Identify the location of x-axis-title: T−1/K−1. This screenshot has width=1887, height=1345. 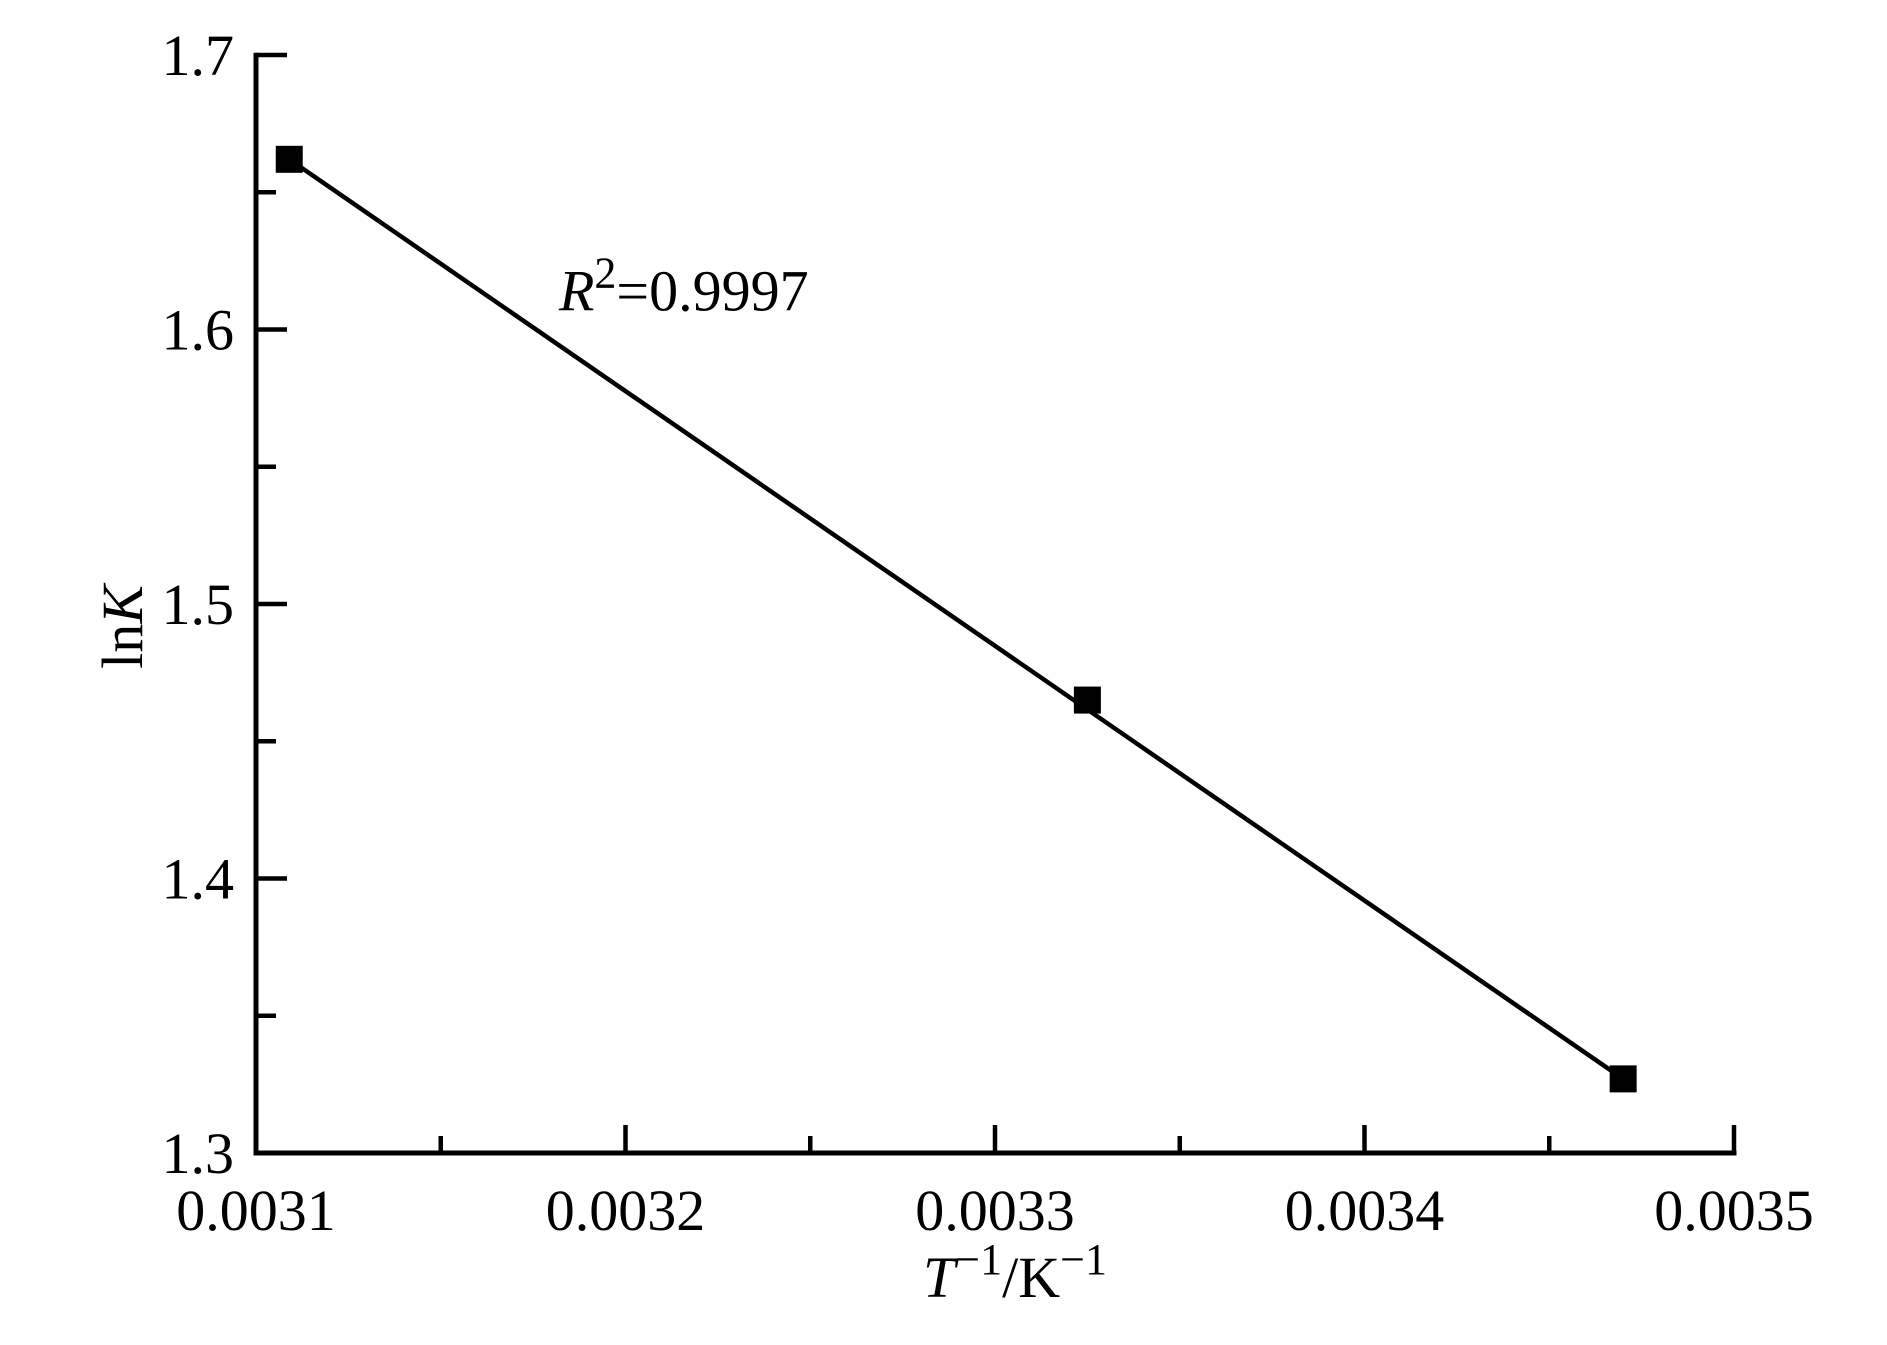
(1015, 1272).